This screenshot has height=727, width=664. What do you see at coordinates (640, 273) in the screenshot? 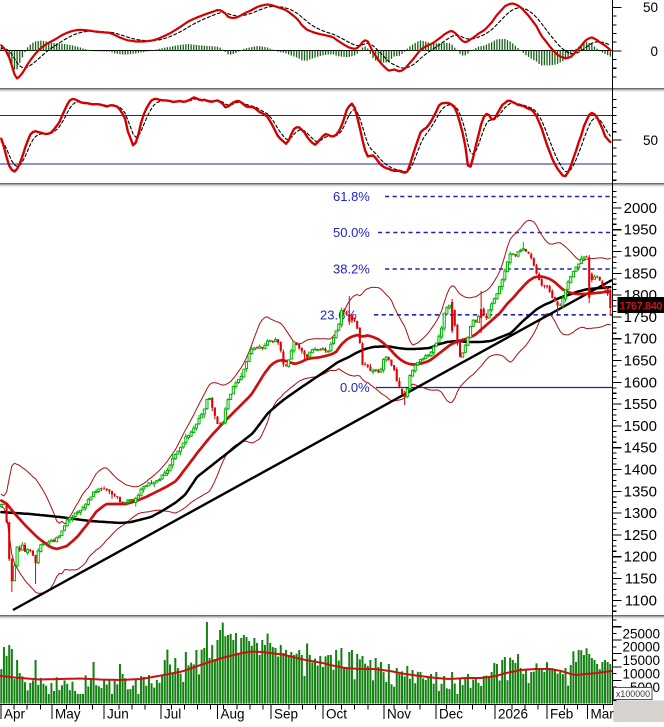
I see `svg-text: 1850` at bounding box center [640, 273].